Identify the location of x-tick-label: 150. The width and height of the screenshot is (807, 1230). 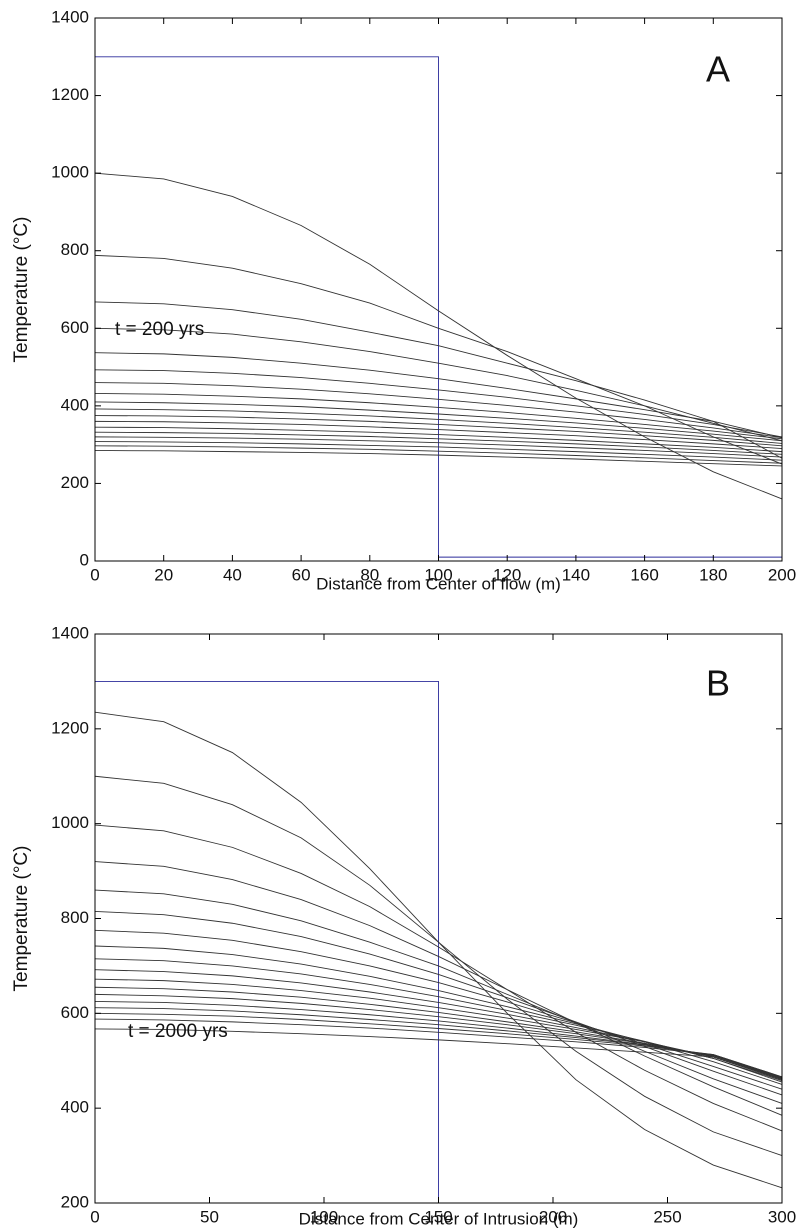
(438, 1216).